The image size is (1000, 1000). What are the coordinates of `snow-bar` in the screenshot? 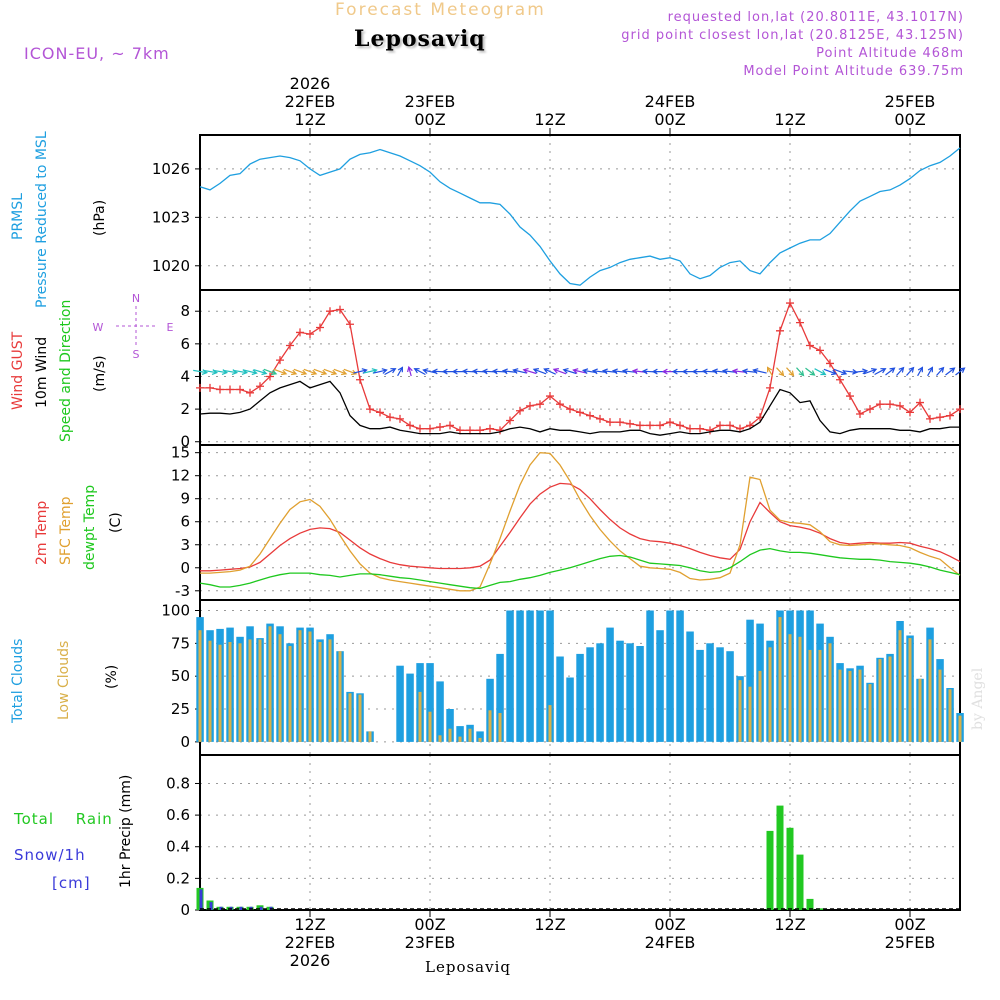 It's located at (211, 906).